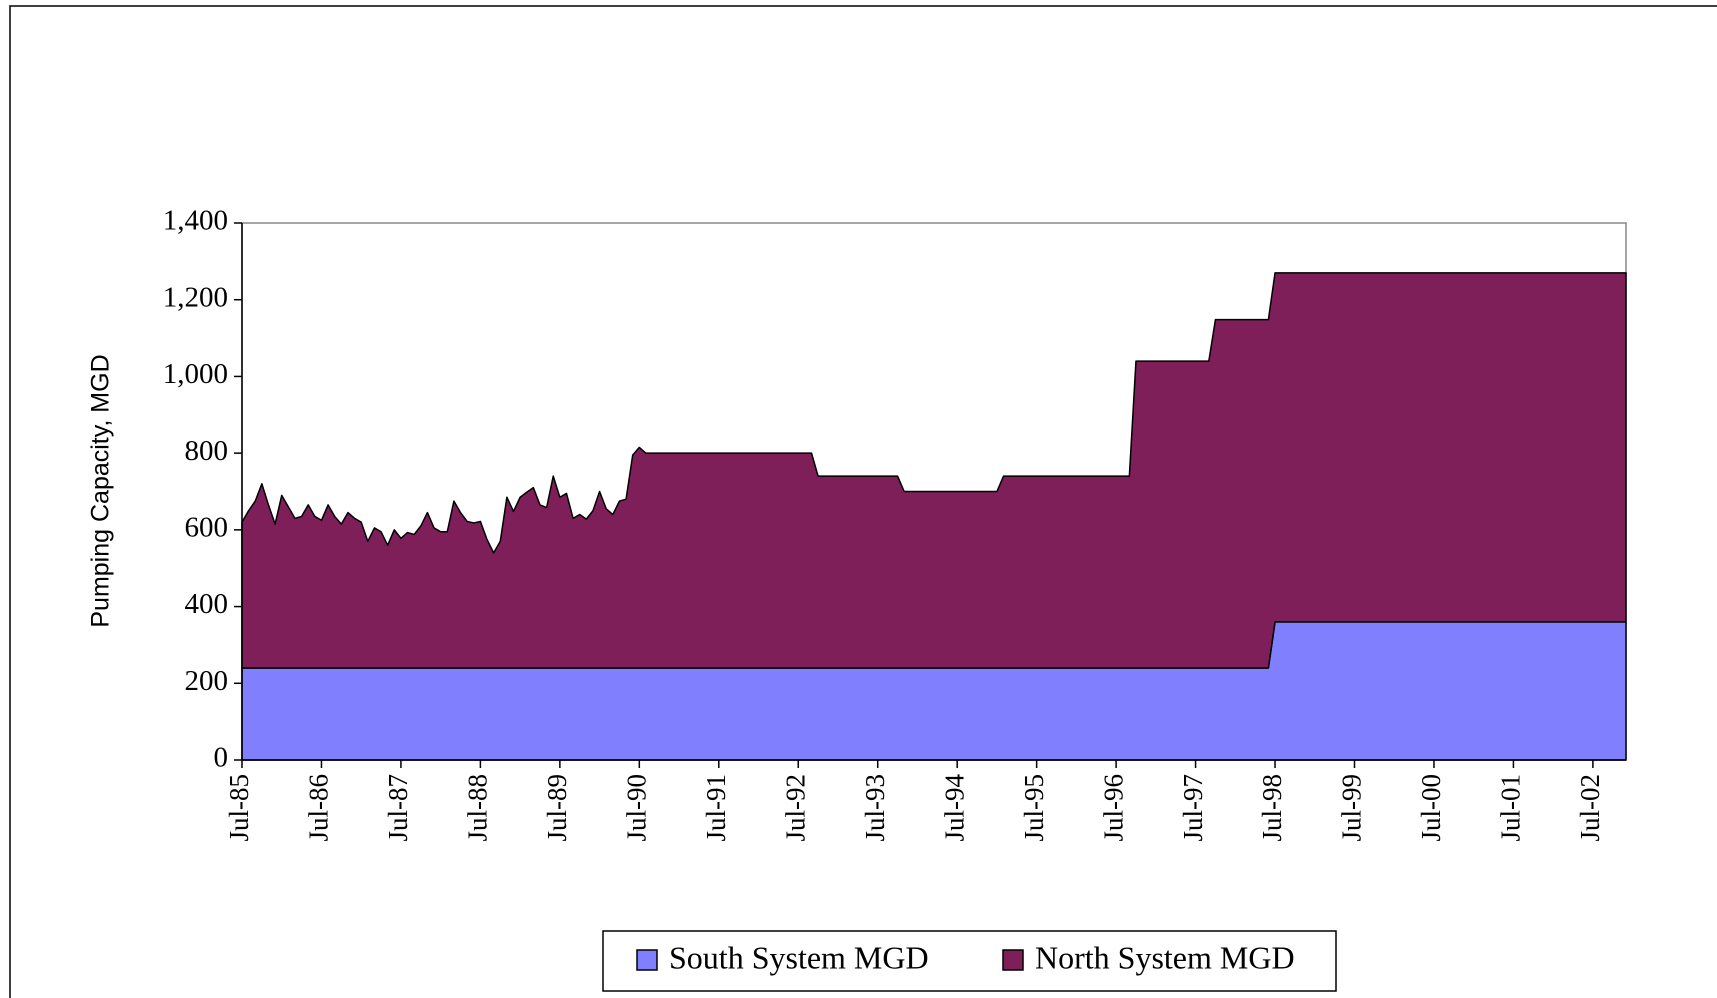 This screenshot has height=998, width=1717. Describe the element at coordinates (637, 808) in the screenshot. I see `x-tick-label: Jul-90` at that location.